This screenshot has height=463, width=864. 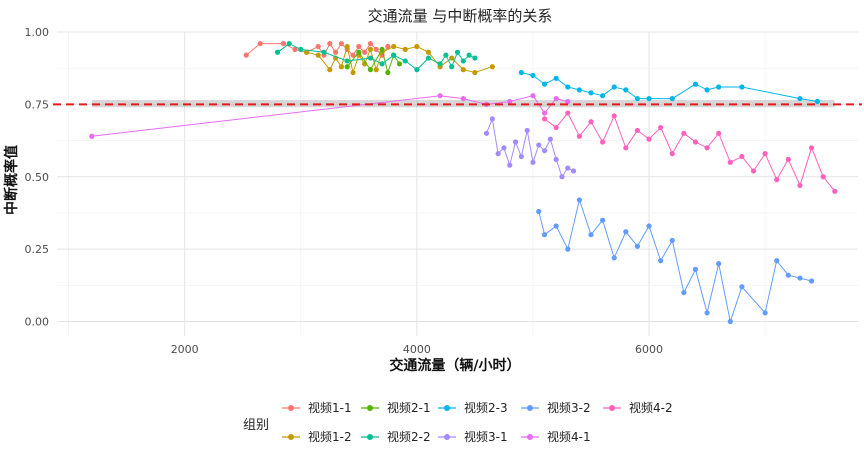 I want to click on legend-label: 视频3-1, so click(x=486, y=436).